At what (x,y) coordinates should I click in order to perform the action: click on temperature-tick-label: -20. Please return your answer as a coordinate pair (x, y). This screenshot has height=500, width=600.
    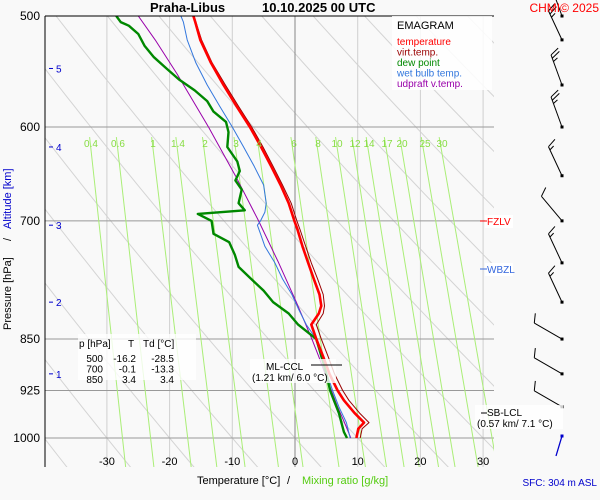
    Looking at the image, I should click on (170, 462).